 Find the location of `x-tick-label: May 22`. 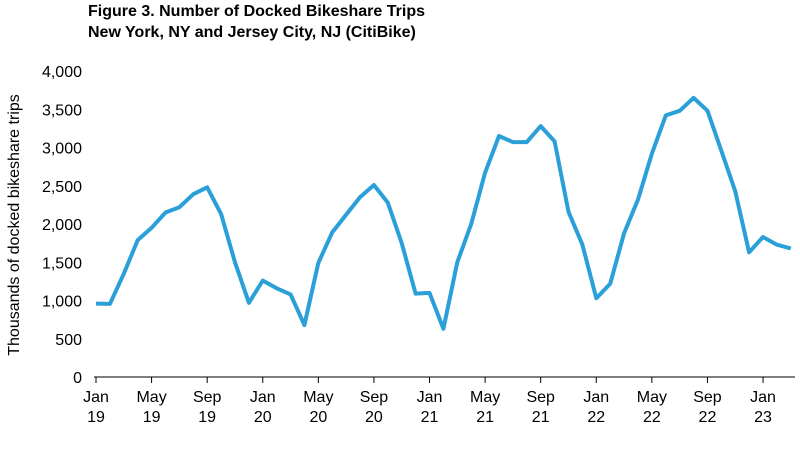

x-tick-label: May 22 is located at coordinates (652, 407).